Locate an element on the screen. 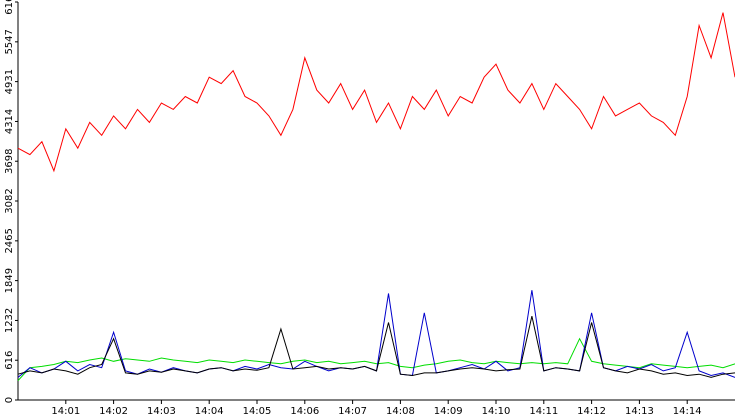  x-tick-label: 14:10 is located at coordinates (496, 410).